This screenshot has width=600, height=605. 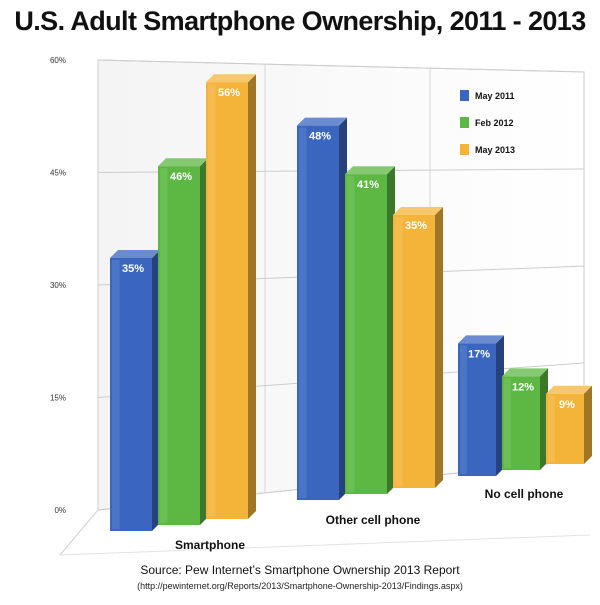 I want to click on data-label: 41%, so click(x=368, y=185).